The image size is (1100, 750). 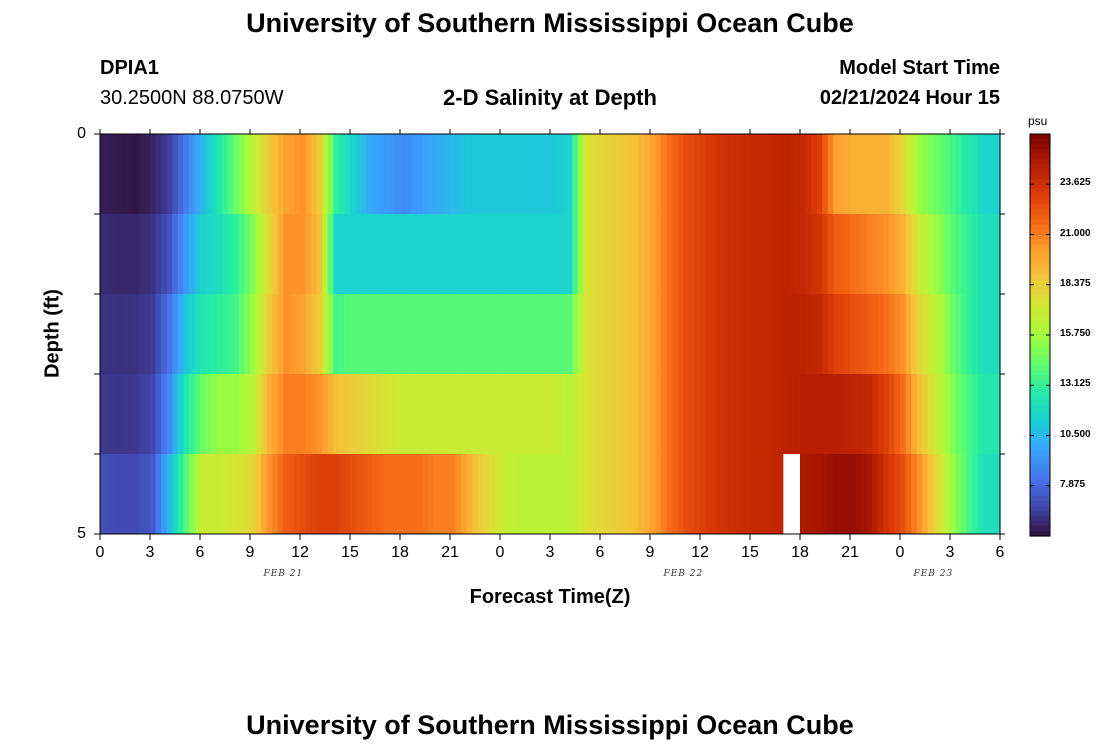 What do you see at coordinates (1075, 183) in the screenshot?
I see `colorbar-tick-label: 23.625` at bounding box center [1075, 183].